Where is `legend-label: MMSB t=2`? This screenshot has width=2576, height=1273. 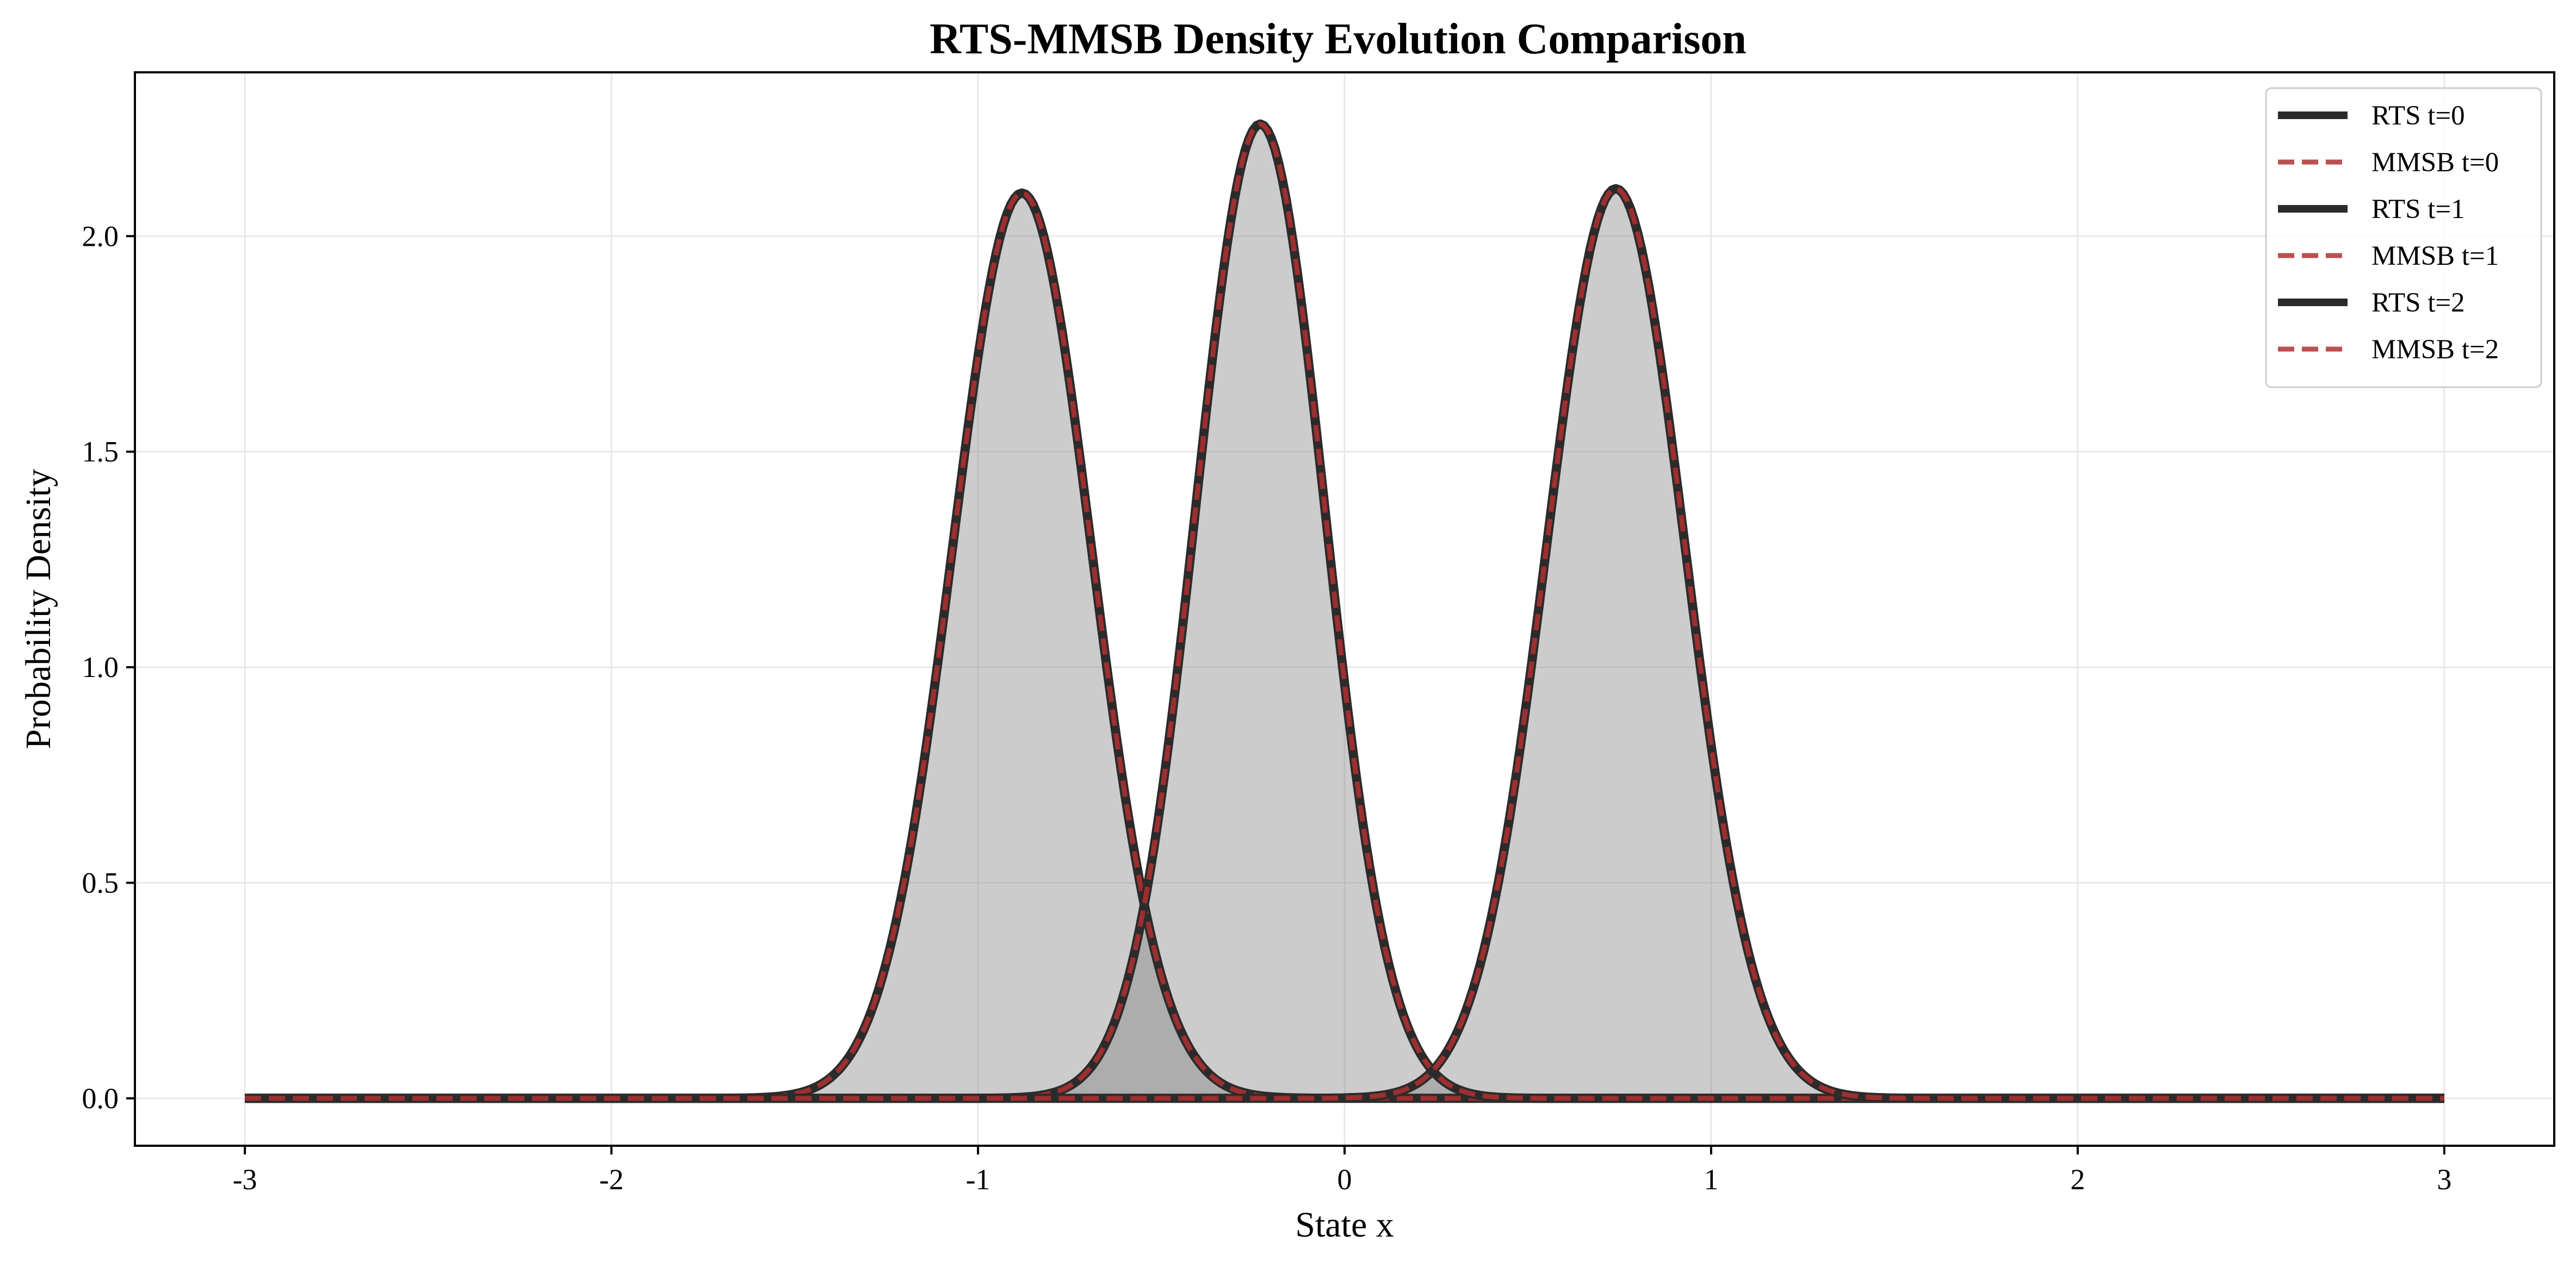
legend-label: MMSB t=2 is located at coordinates (2435, 349).